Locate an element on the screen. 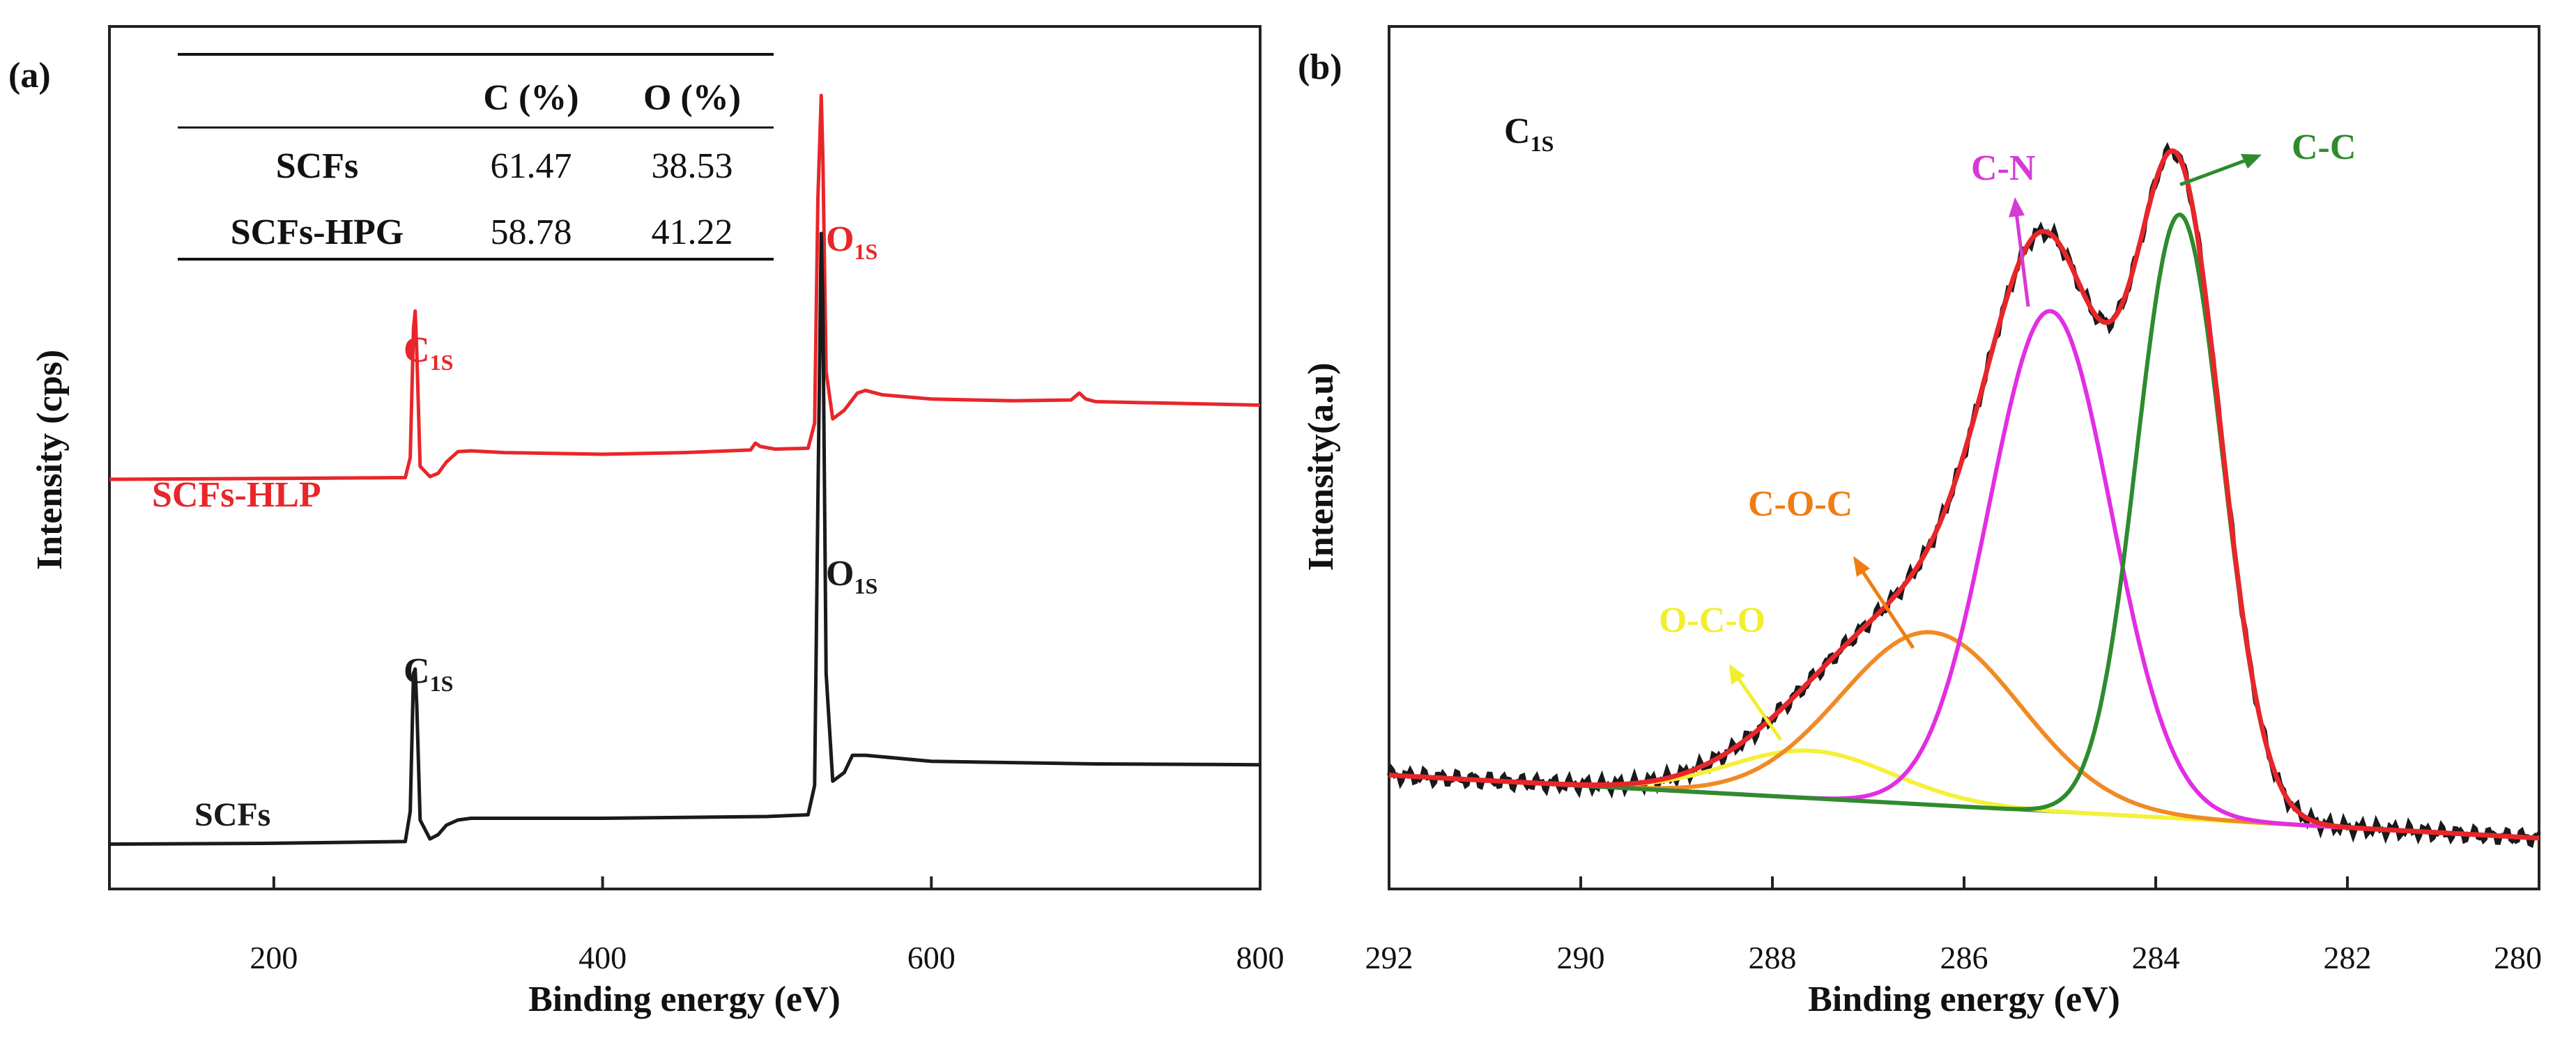  x-tick-label: 282 is located at coordinates (2348, 958).